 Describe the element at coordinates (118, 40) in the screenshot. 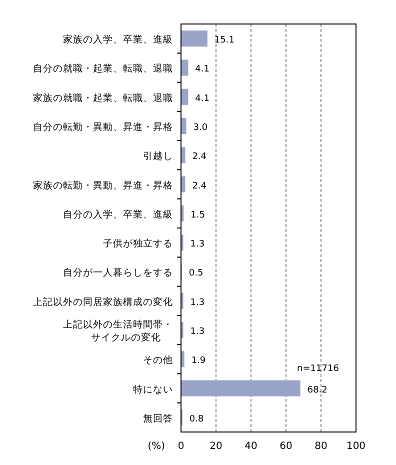

I see `y-tick-label: 家族の入学、卒業、進級` at that location.